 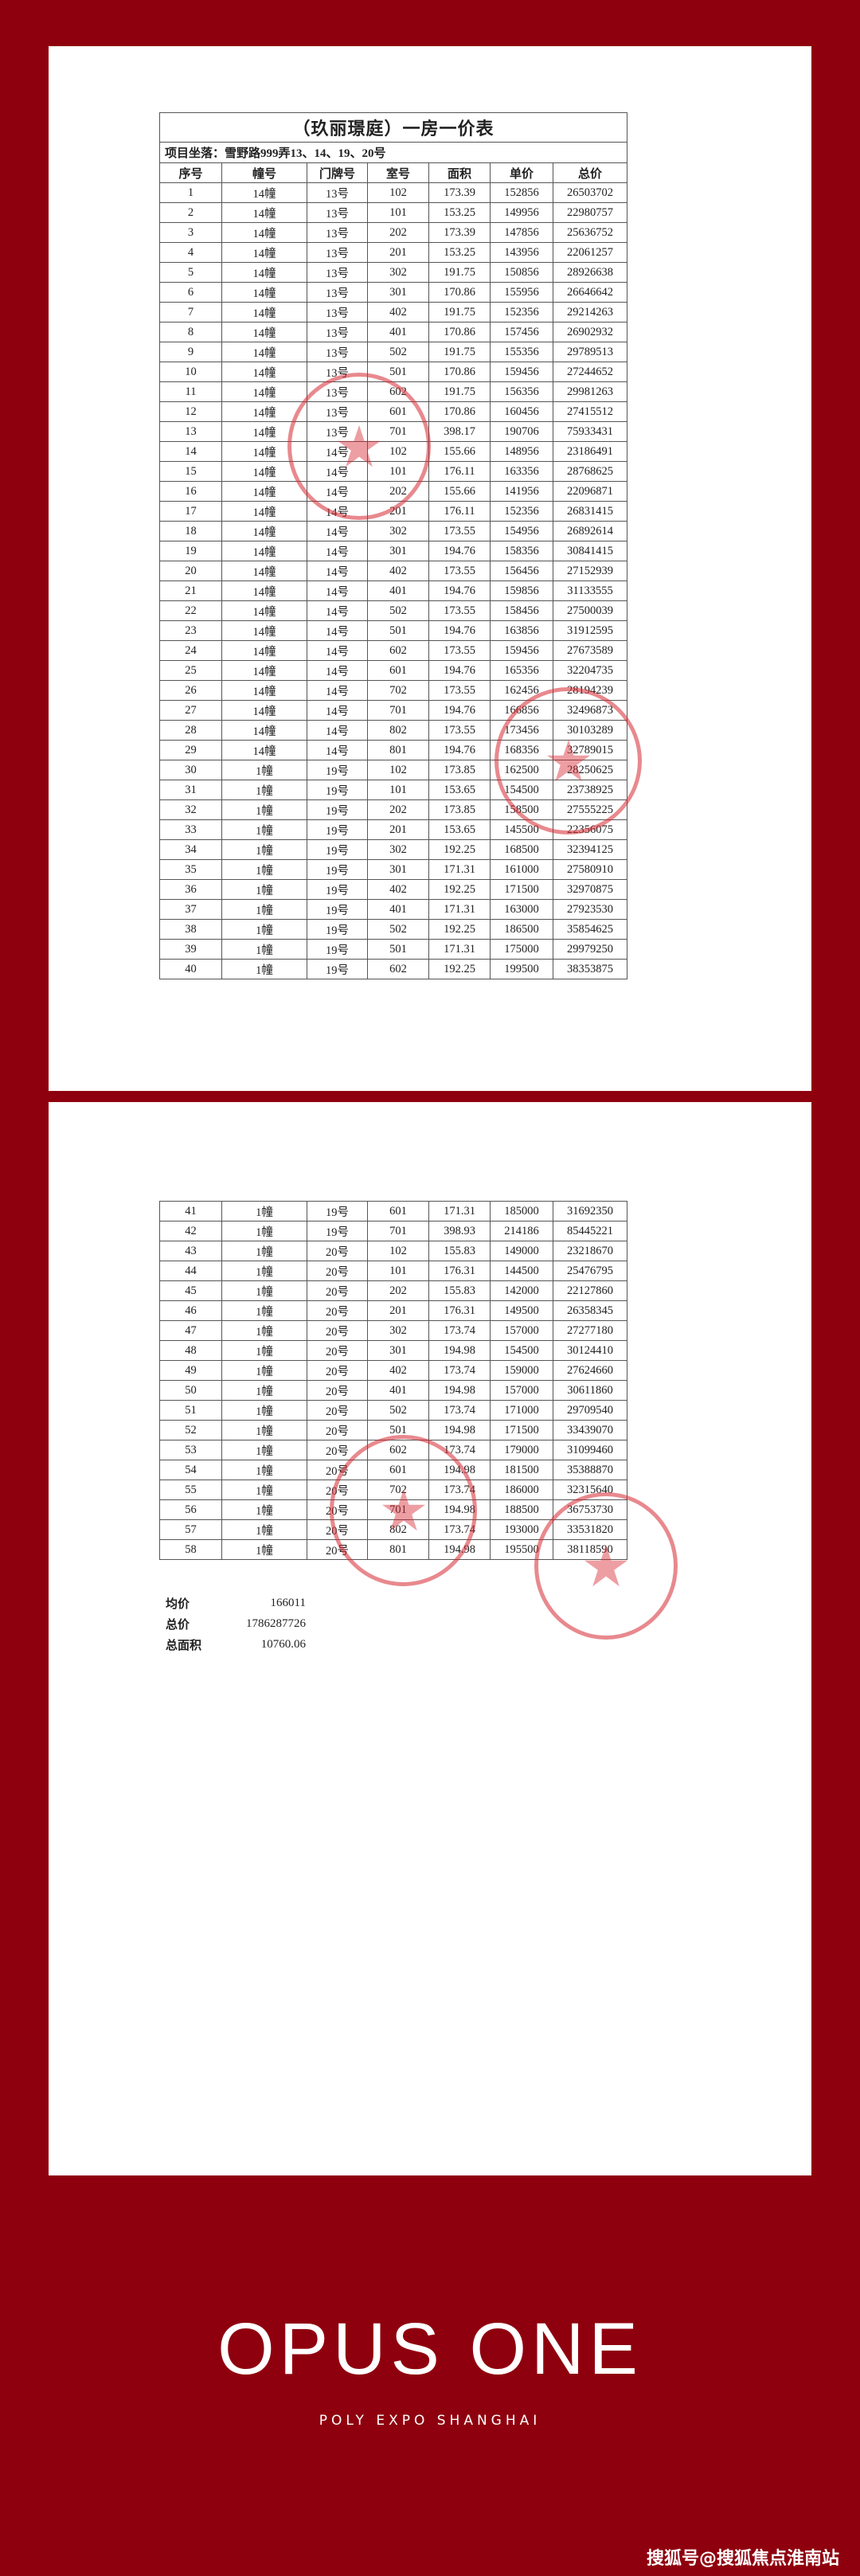 What do you see at coordinates (521, 312) in the screenshot?
I see `table-cell: 152356` at bounding box center [521, 312].